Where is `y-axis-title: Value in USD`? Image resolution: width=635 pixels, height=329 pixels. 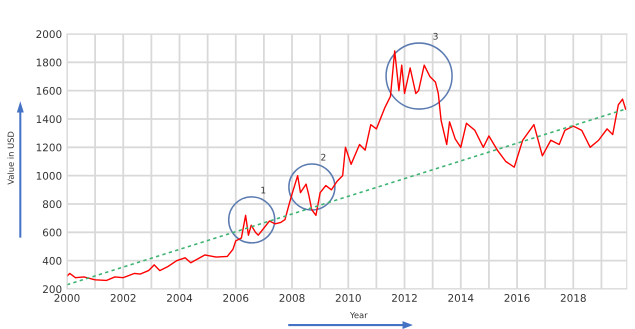
y-axis-title: Value in USD is located at coordinates (10, 158).